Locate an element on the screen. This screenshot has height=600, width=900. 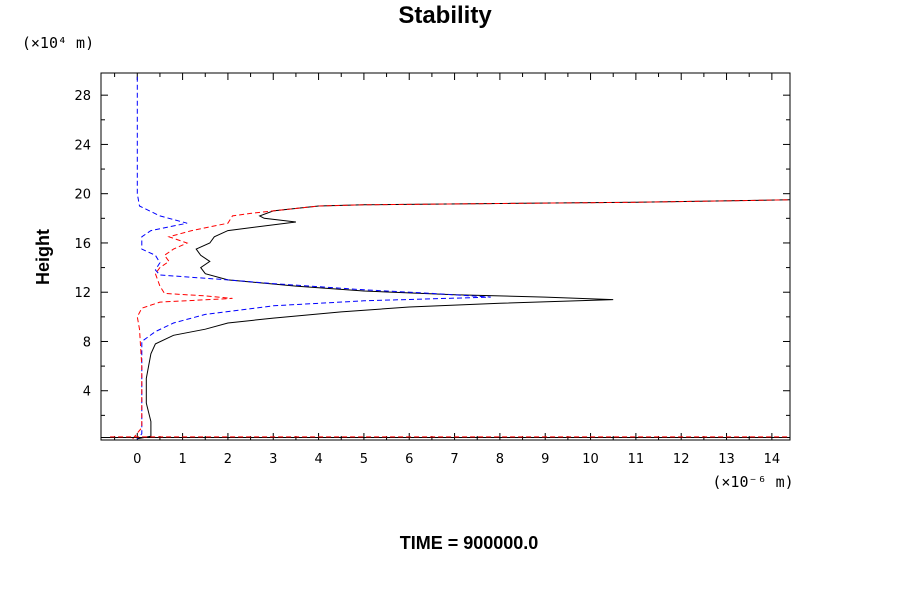
x-tick-label: 3 is located at coordinates (273, 459).